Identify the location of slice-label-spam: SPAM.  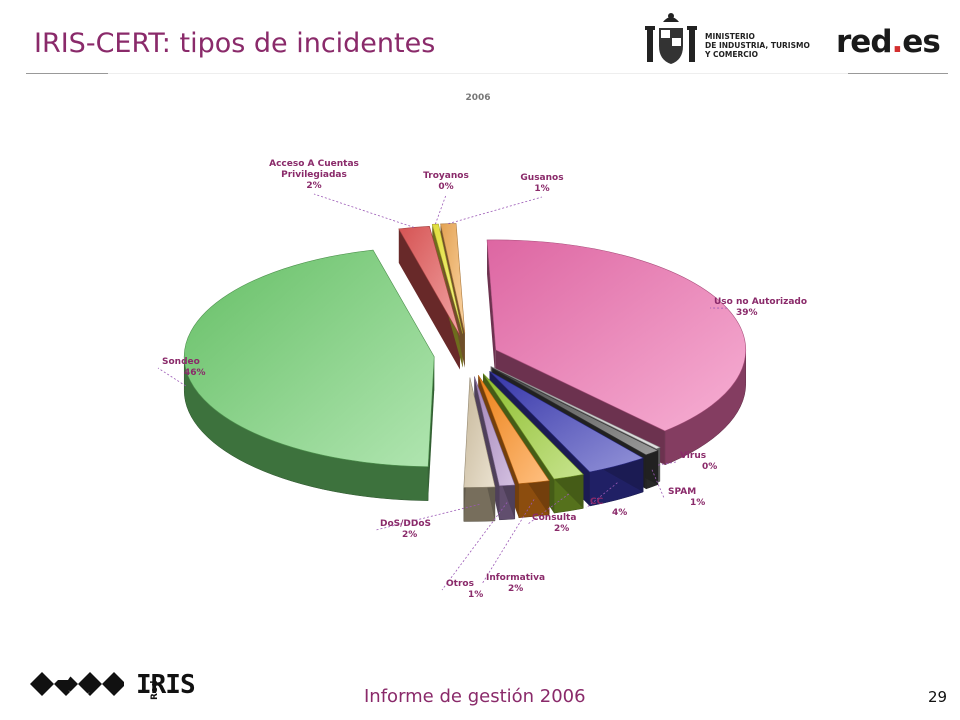
(682, 492).